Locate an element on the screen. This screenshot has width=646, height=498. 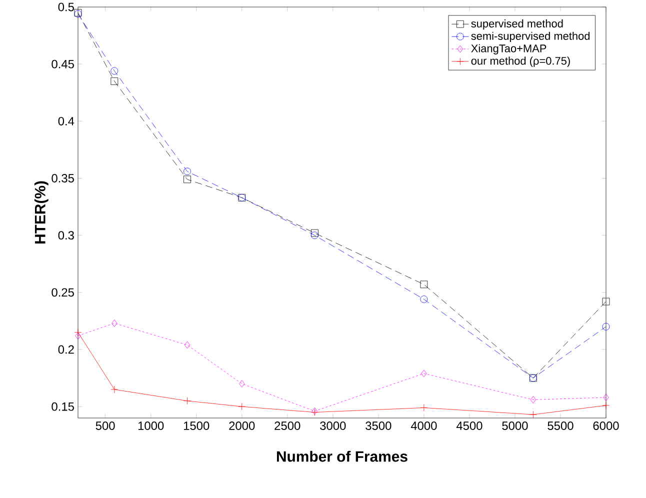
x-tick-label: 1000 is located at coordinates (151, 426).